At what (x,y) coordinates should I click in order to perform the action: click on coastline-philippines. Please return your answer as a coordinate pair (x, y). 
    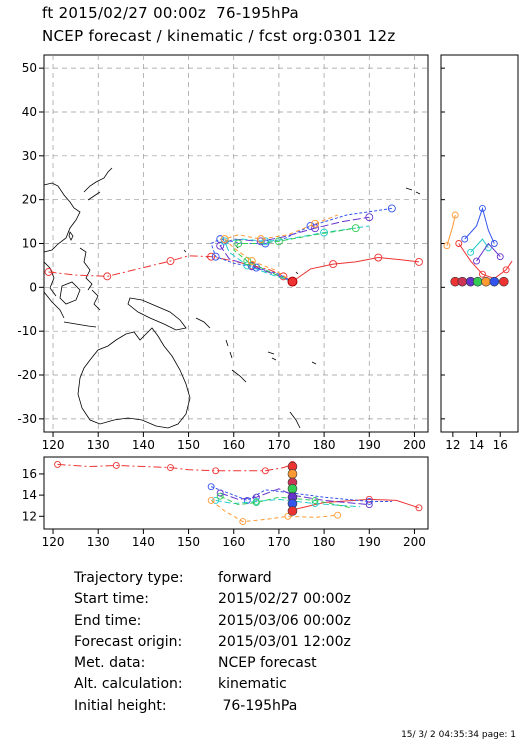
    Looking at the image, I should click on (86, 269).